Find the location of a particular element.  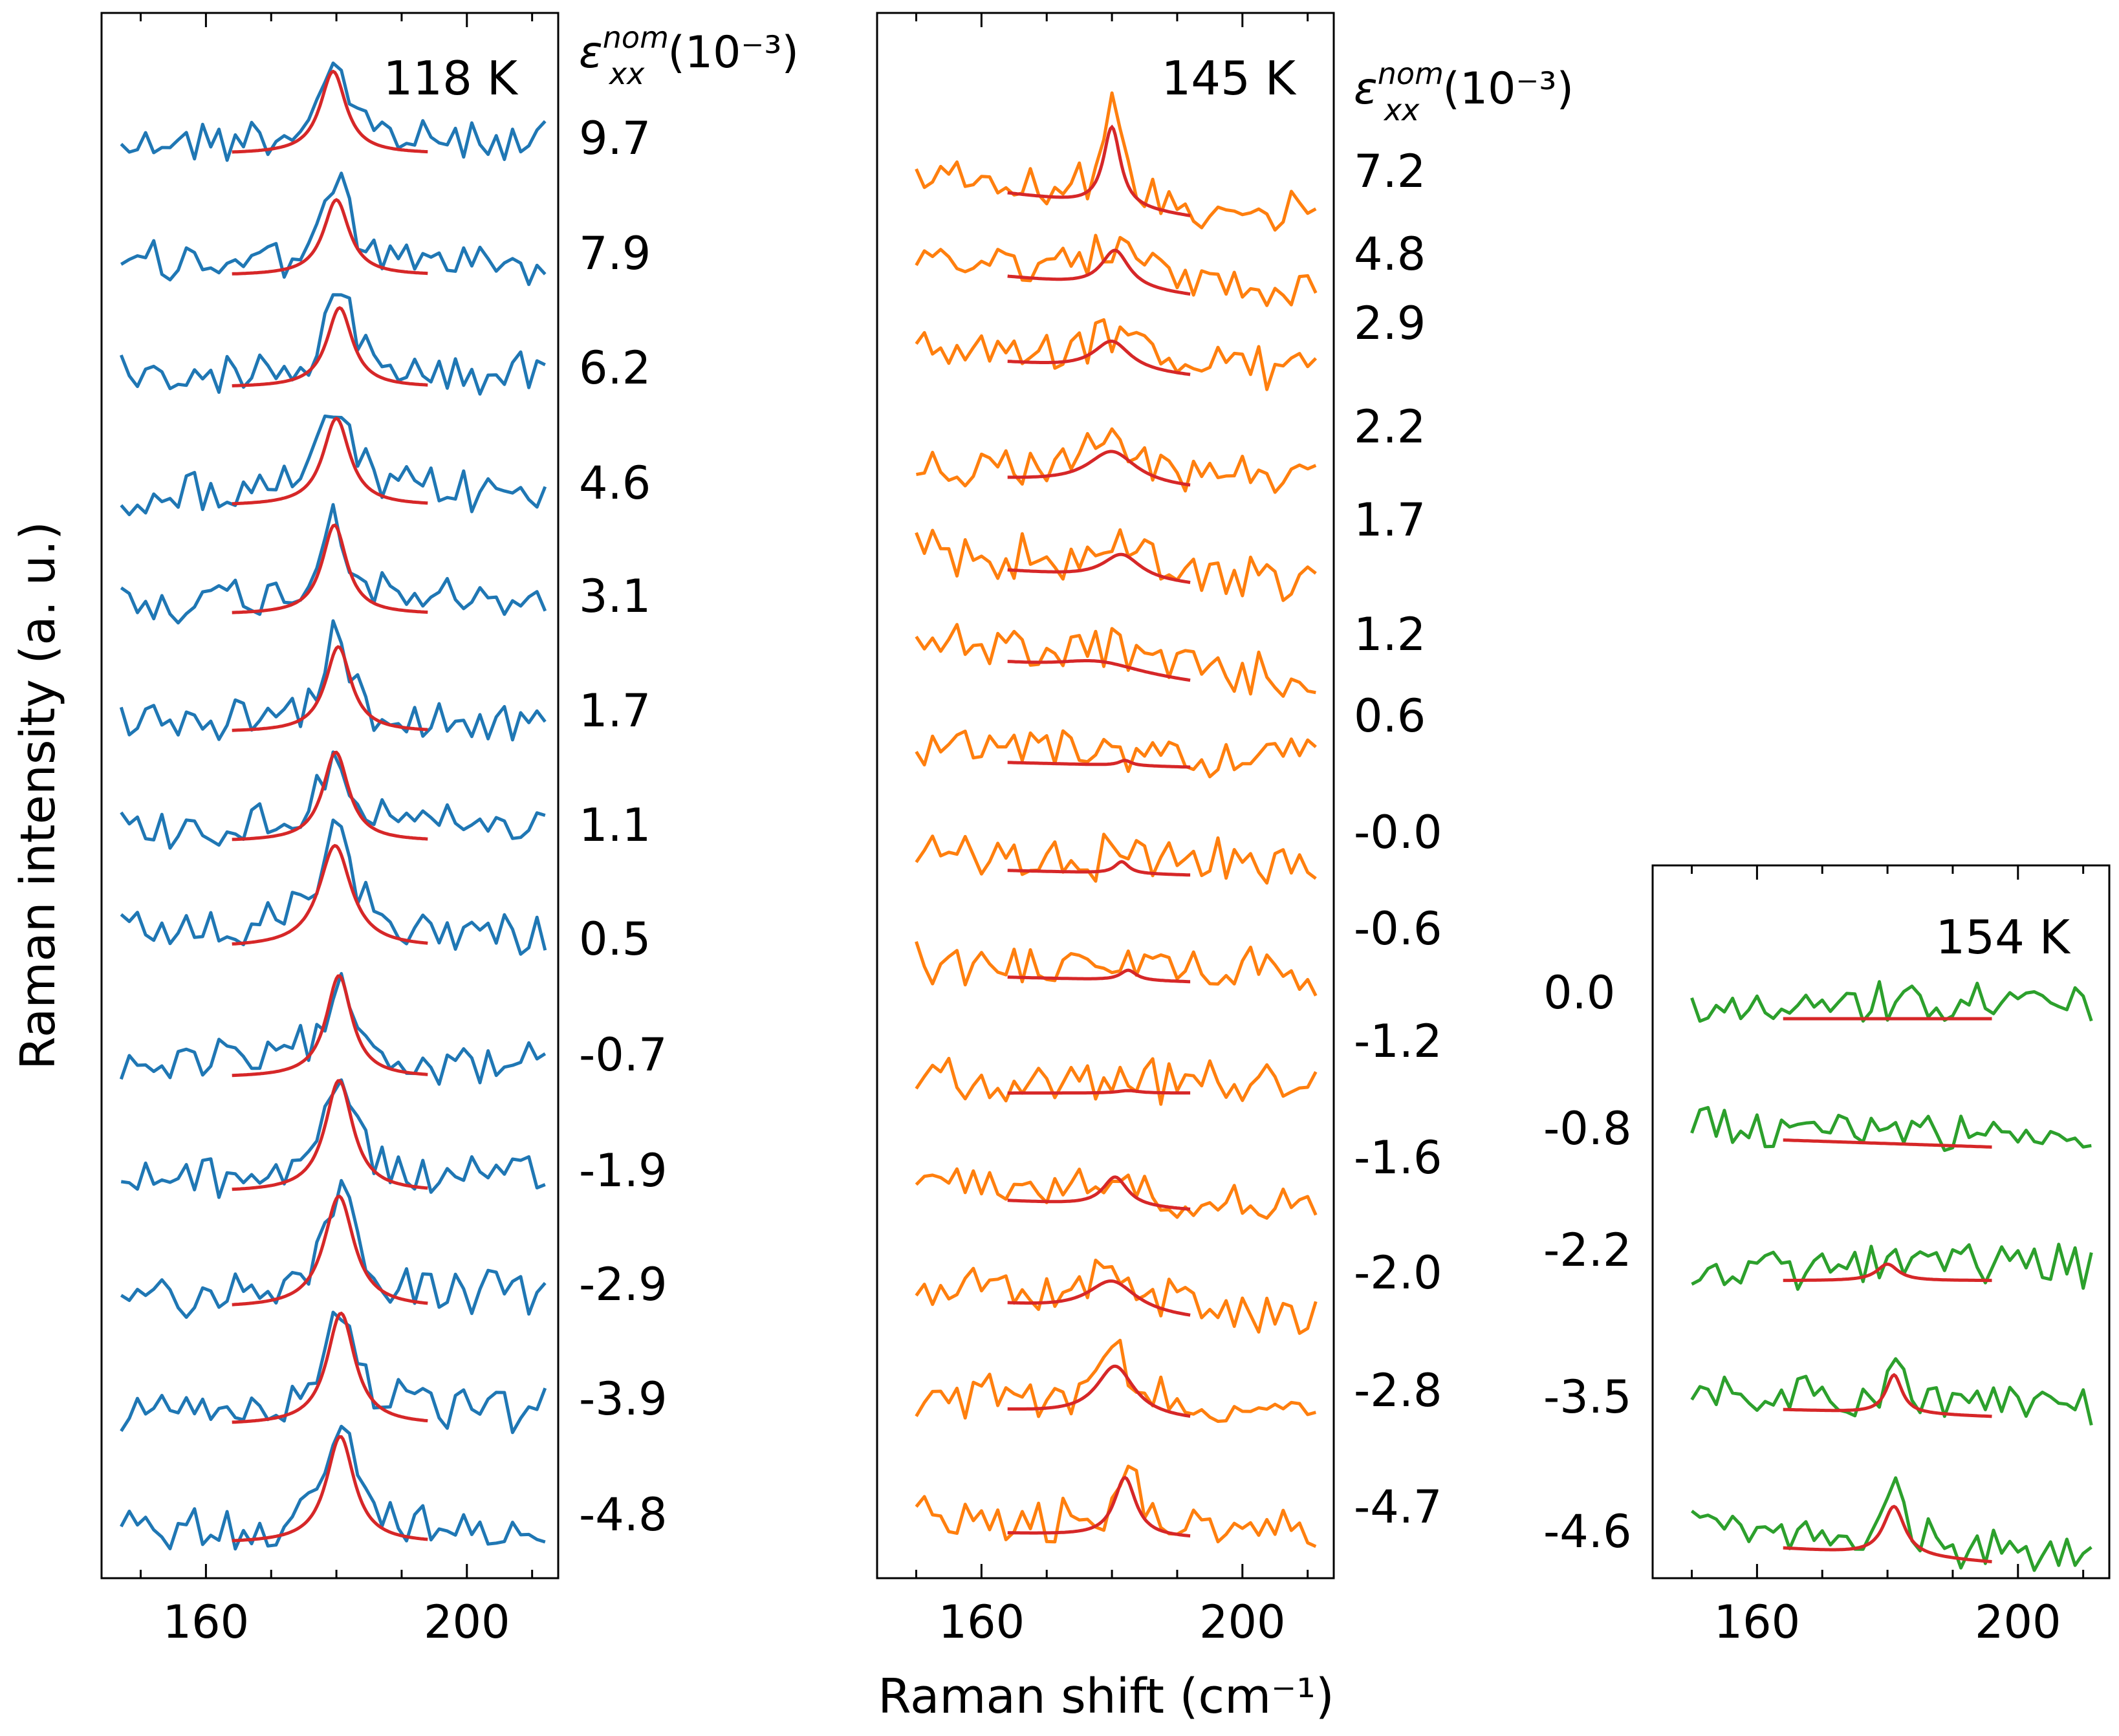

y-axis-label: Raman intensity (a. u.) is located at coordinates (38, 795).